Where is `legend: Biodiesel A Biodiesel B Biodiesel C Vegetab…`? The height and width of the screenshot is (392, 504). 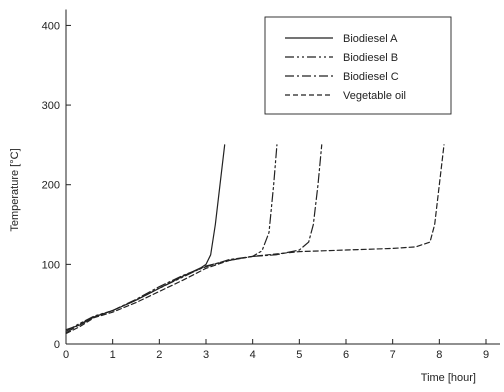
legend: Biodiesel A Biodiesel B Biodiesel C Vegetab… is located at coordinates (358, 65).